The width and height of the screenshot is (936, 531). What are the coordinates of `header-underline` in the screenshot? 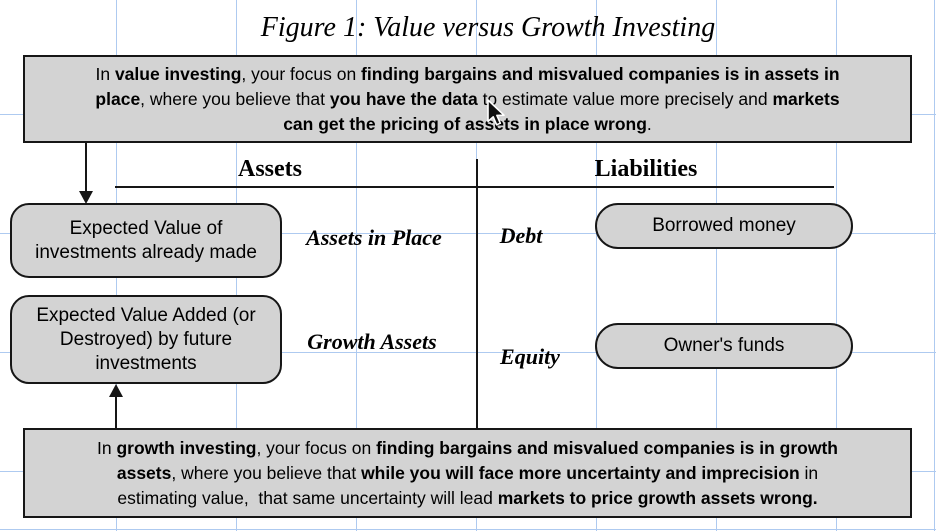 It's located at (474, 187).